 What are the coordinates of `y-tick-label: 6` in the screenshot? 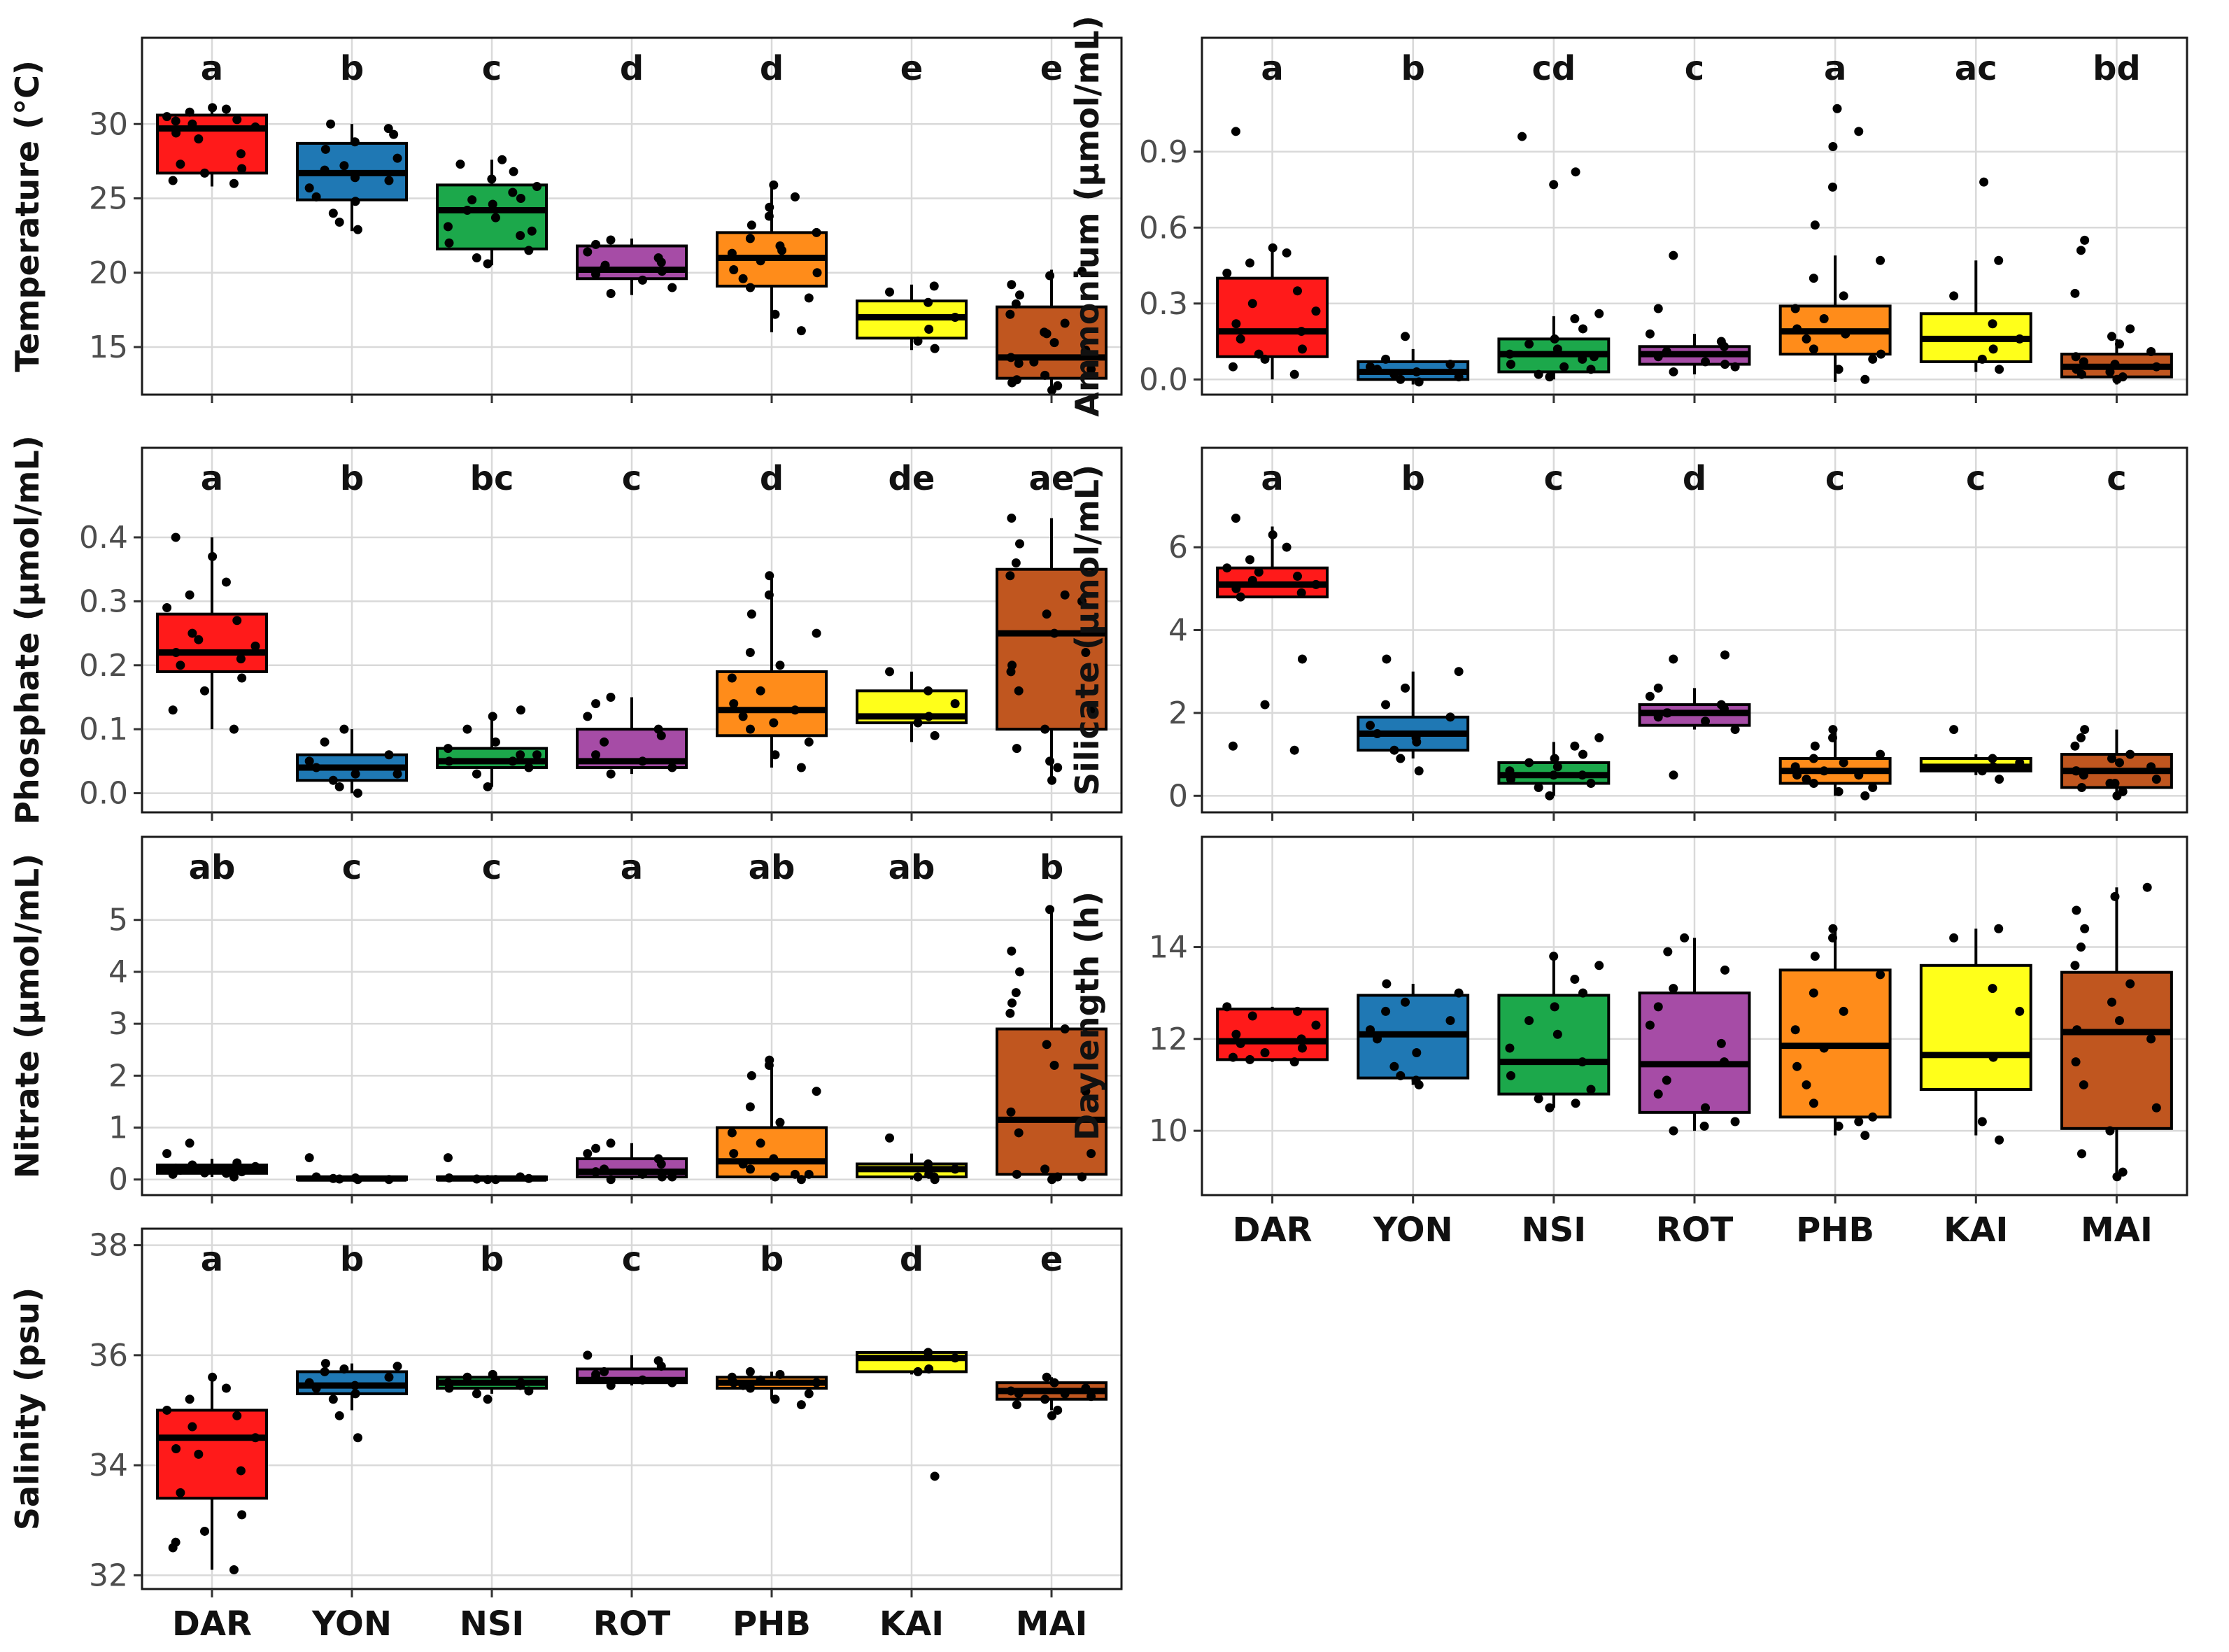 It's located at (1178, 547).